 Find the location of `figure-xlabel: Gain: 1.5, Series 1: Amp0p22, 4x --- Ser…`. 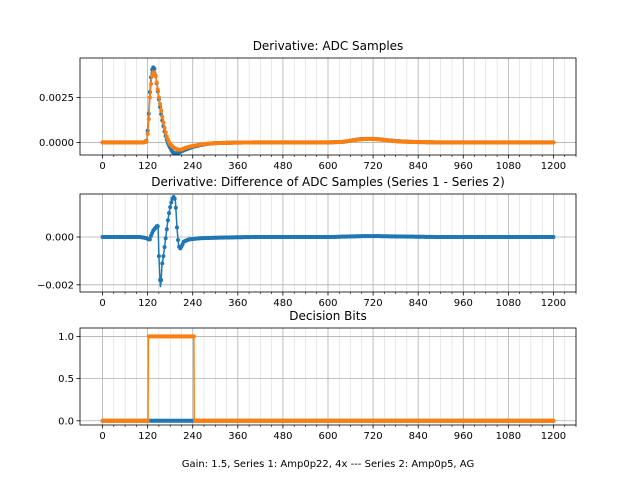

figure-xlabel: Gain: 1.5, Series 1: Amp0p22, 4x --- Ser… is located at coordinates (328, 464).